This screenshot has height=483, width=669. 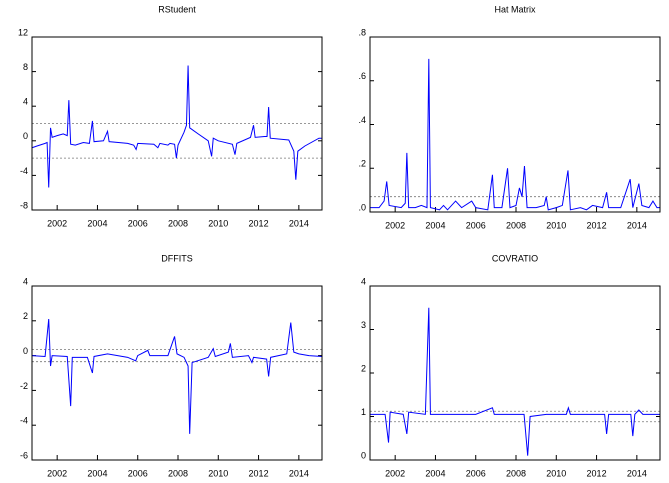 I want to click on y-tick-label: 8, so click(x=25, y=67).